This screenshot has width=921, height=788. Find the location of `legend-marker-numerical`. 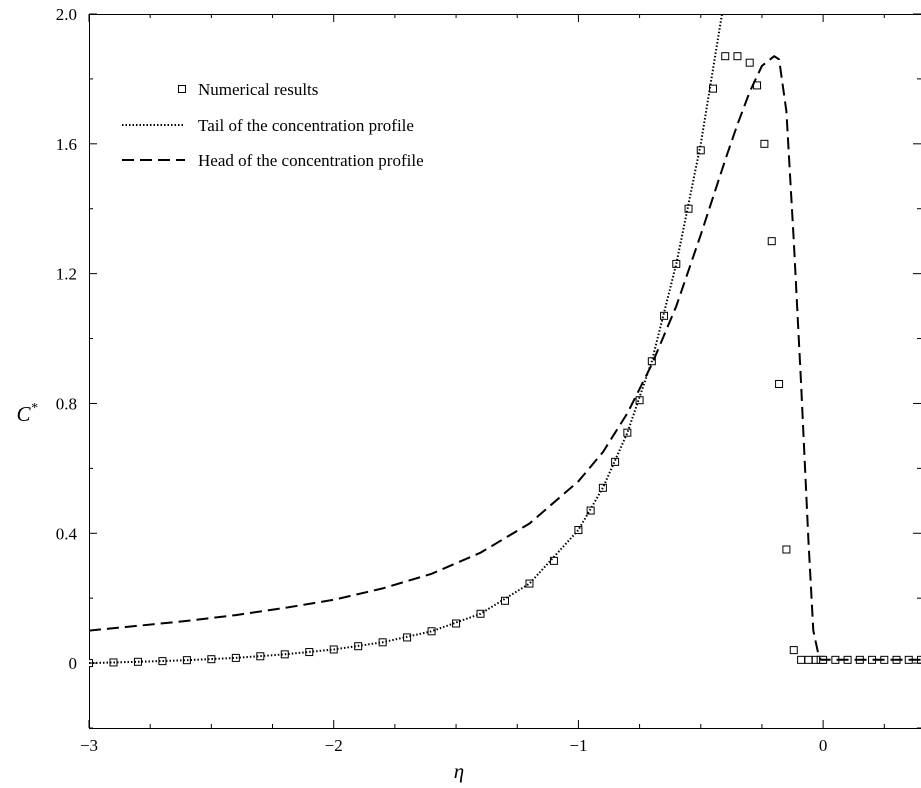

legend-marker-numerical is located at coordinates (182, 89).